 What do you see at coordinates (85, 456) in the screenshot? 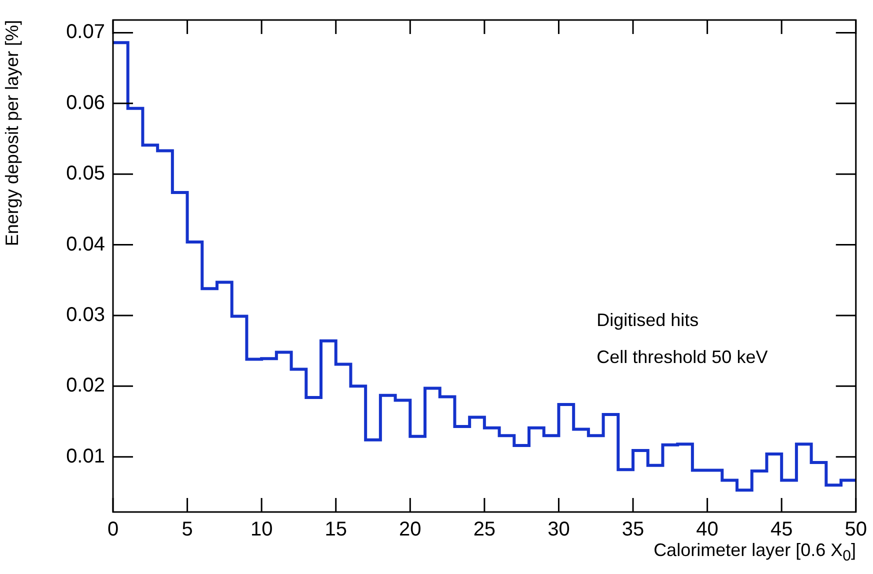
I see `y-tick-label: 0.01` at bounding box center [85, 456].